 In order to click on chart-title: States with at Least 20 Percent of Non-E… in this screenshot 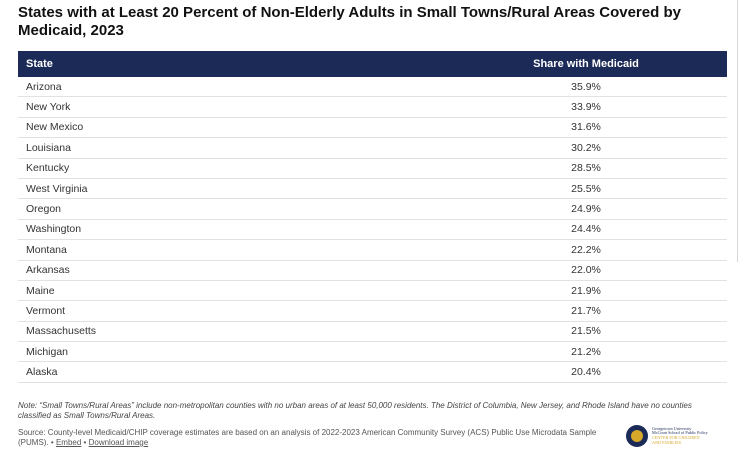, I will do `click(349, 21)`.